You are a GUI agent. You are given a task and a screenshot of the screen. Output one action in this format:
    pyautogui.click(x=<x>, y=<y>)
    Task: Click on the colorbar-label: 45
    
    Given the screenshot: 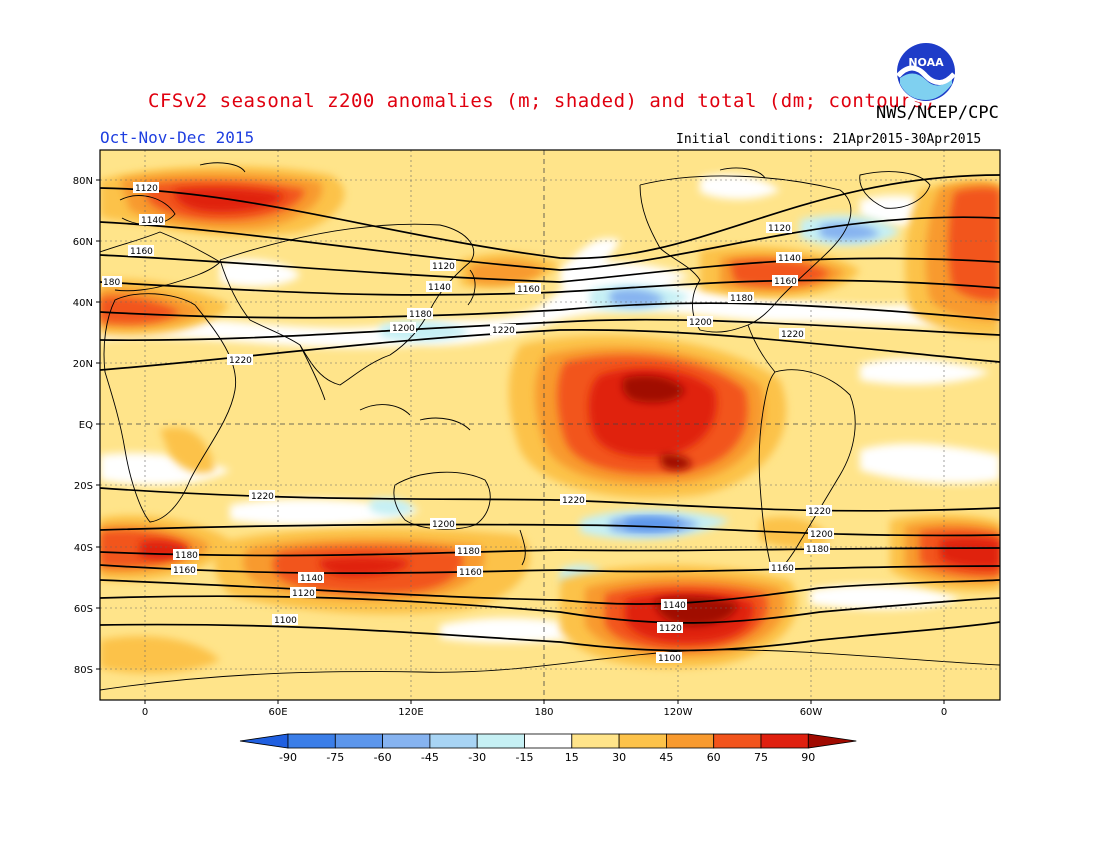 What is the action you would take?
    pyautogui.click(x=666, y=757)
    